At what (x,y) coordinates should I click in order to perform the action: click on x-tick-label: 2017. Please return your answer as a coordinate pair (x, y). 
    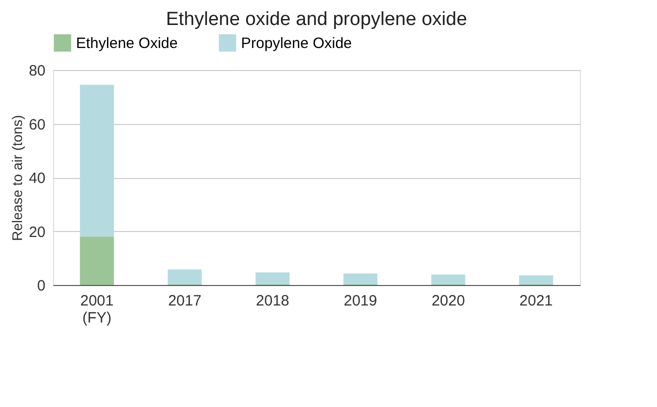
    Looking at the image, I should click on (185, 301).